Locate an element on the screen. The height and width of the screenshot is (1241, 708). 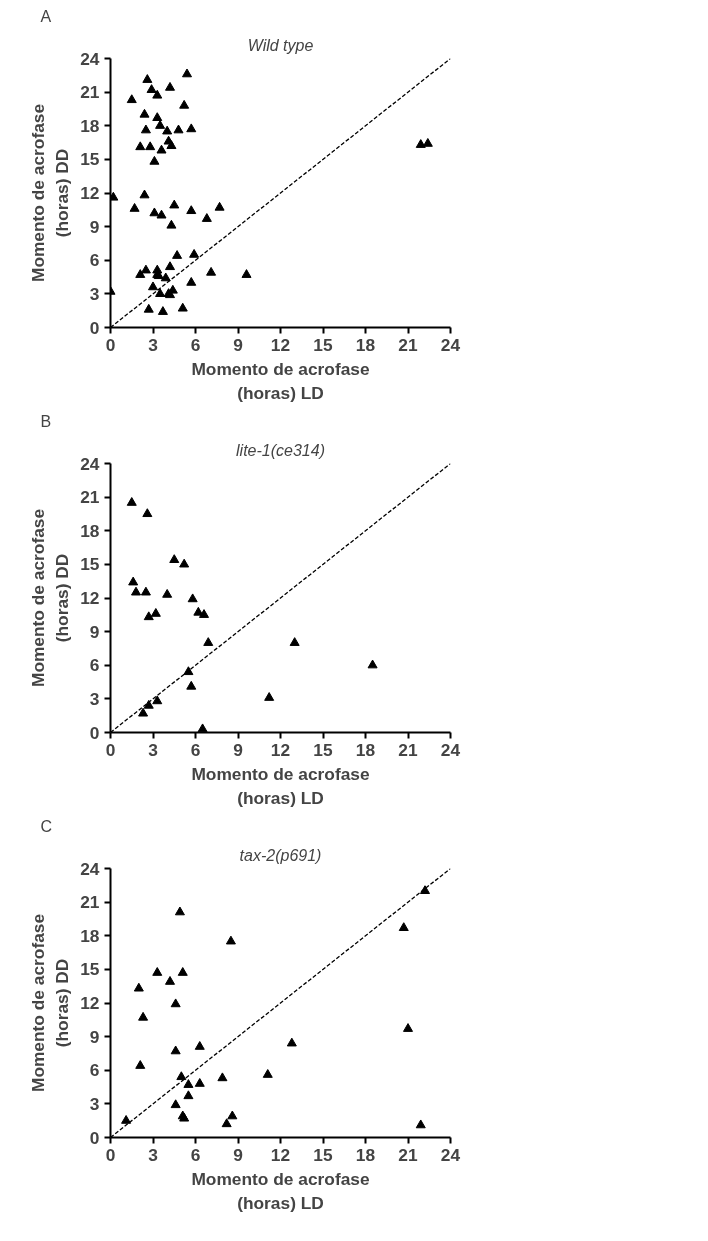
text: tax-2(p691) is located at coordinates (280, 855).